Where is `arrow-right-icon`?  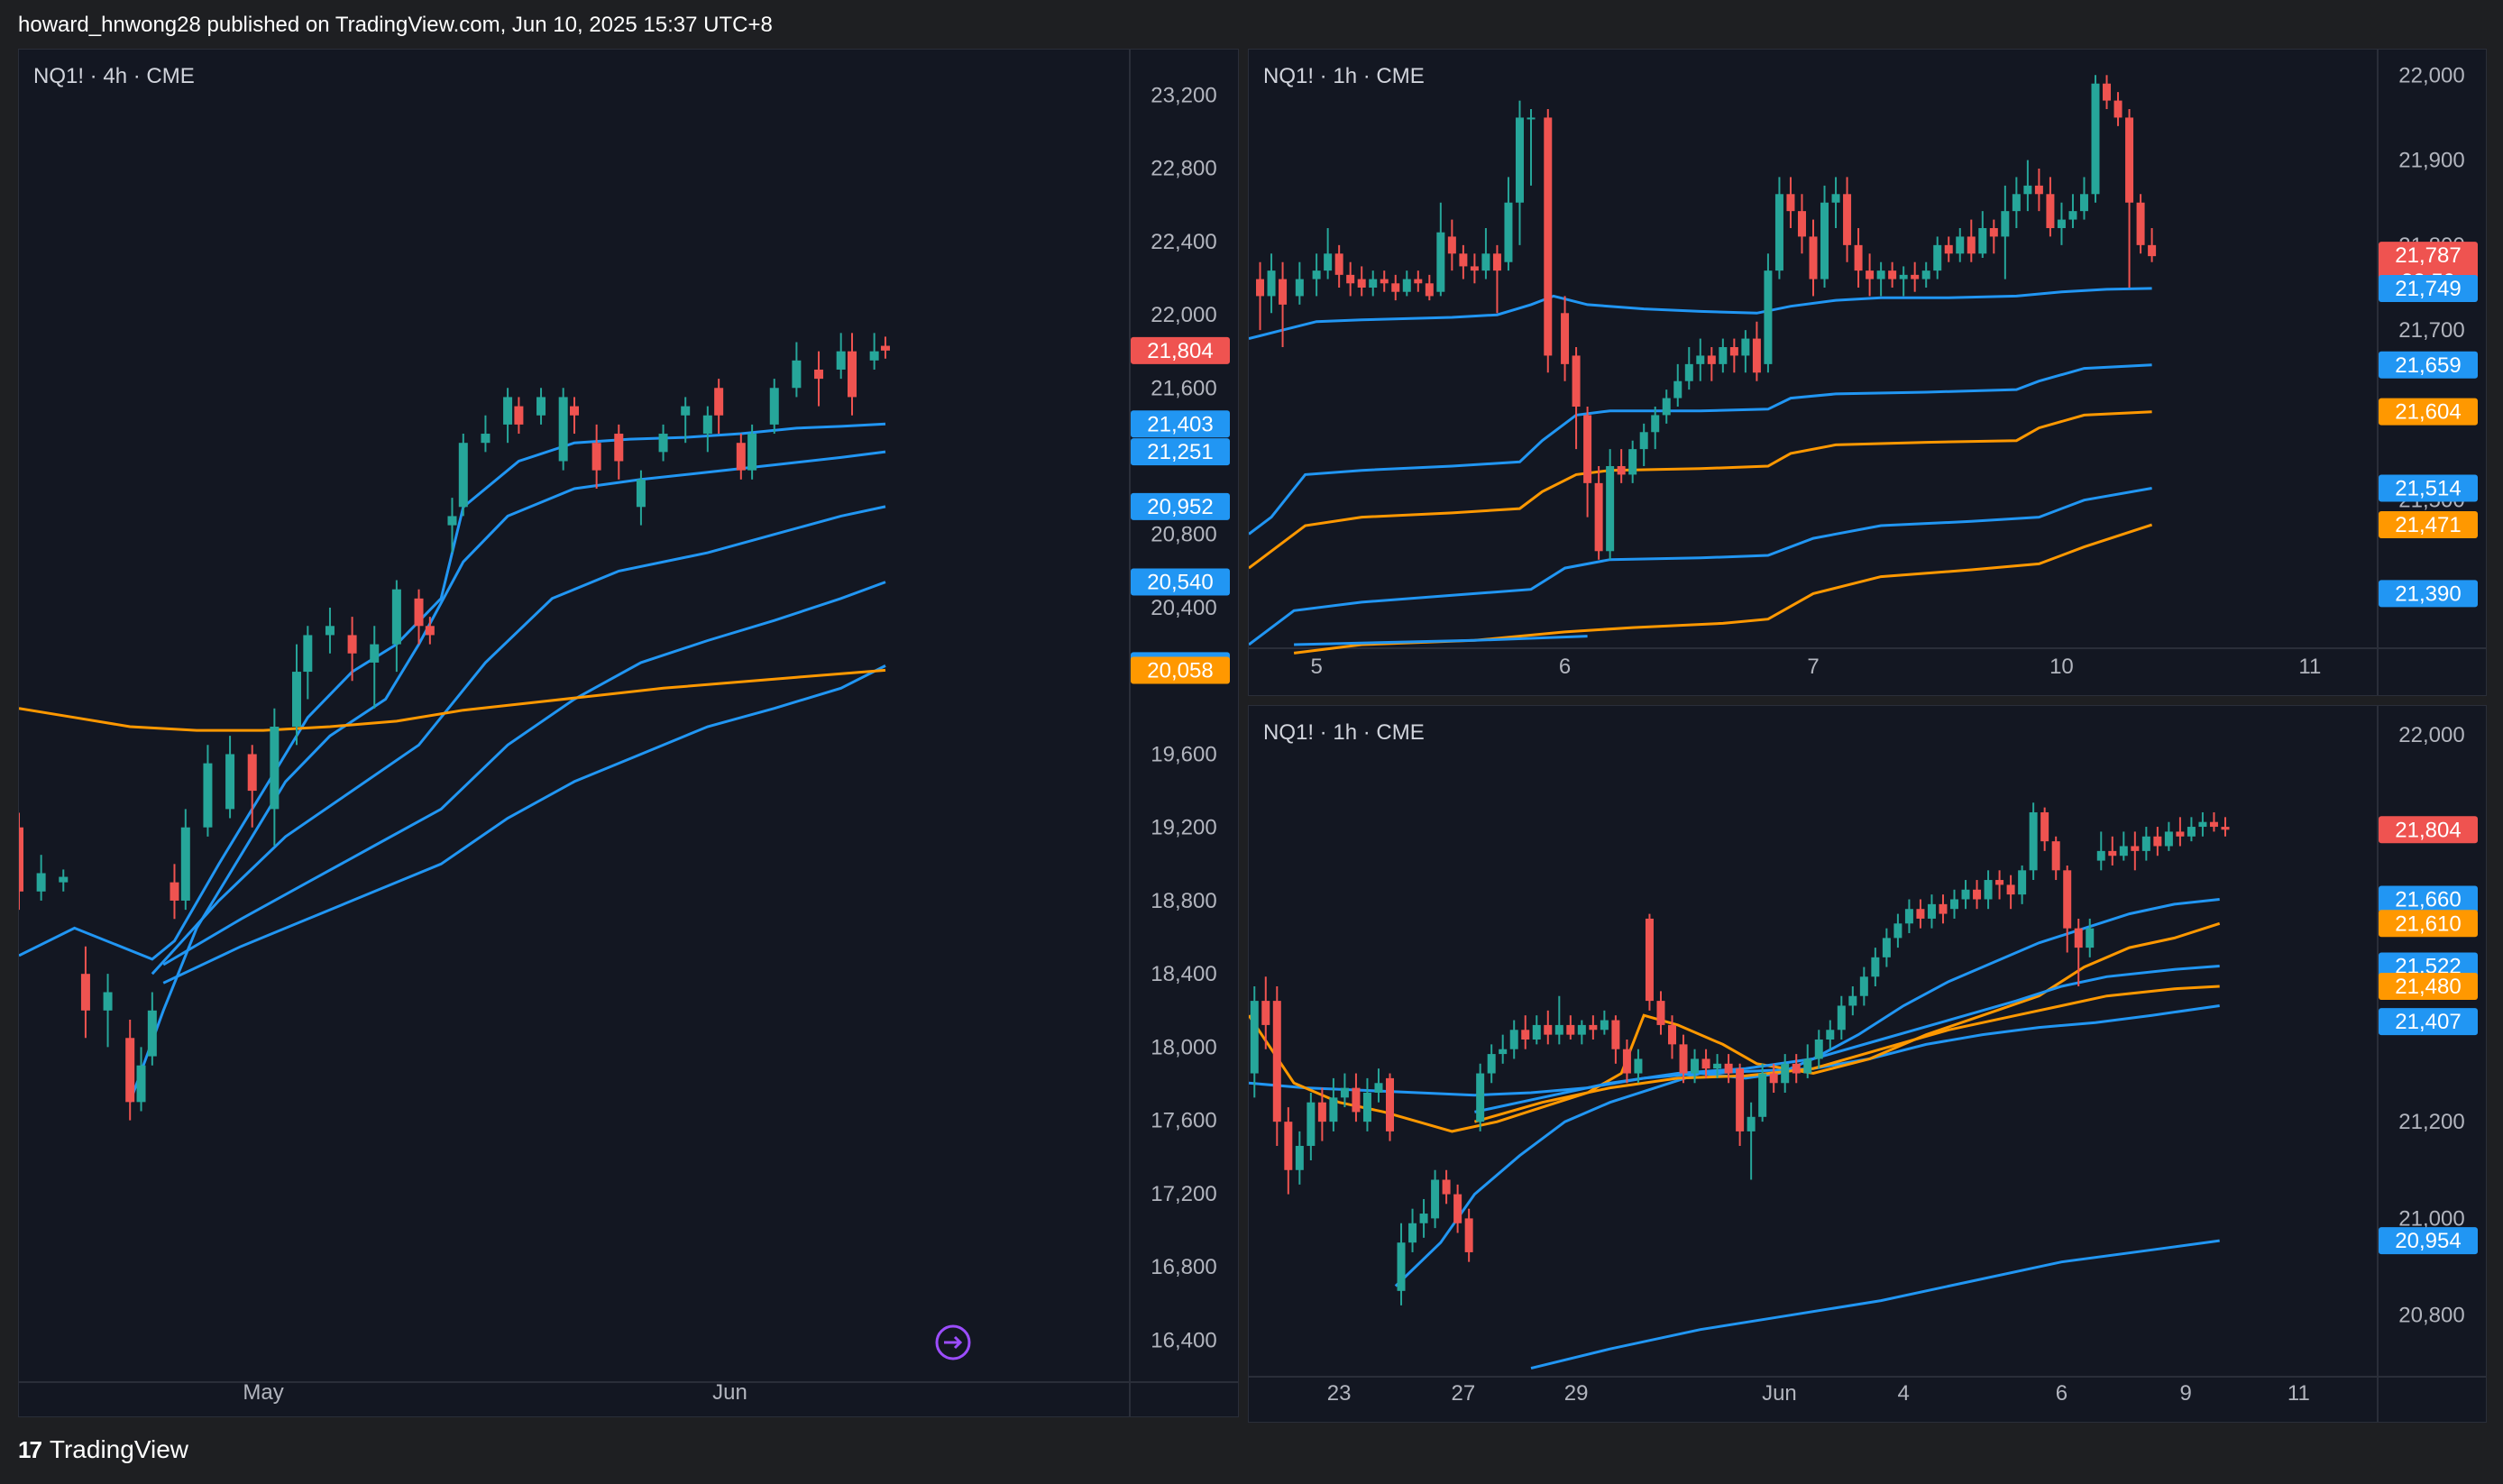
arrow-right-icon is located at coordinates (953, 1342).